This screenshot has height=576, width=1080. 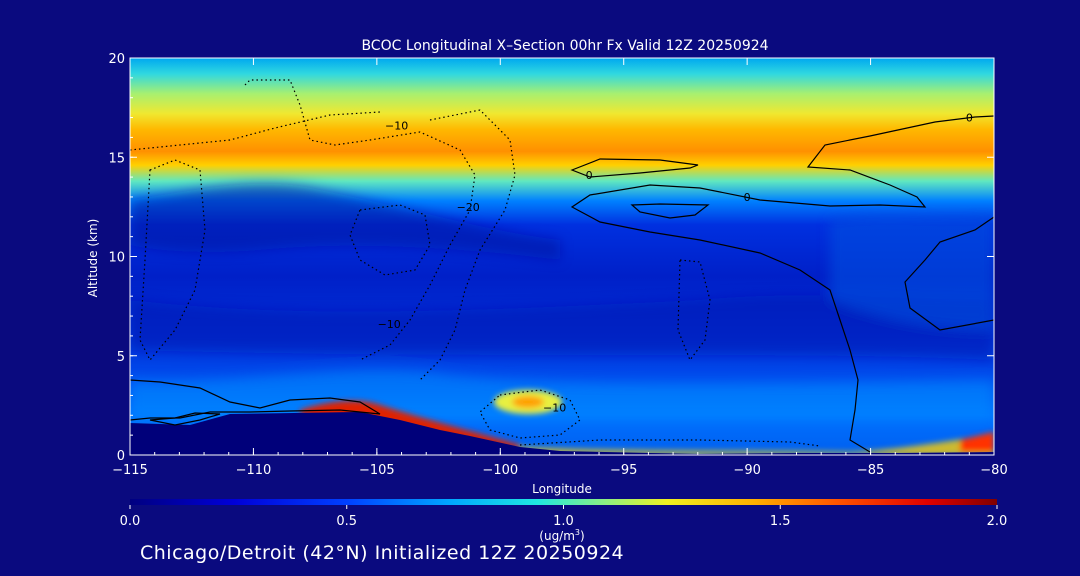 What do you see at coordinates (121, 456) in the screenshot?
I see `y-tick-label: 0` at bounding box center [121, 456].